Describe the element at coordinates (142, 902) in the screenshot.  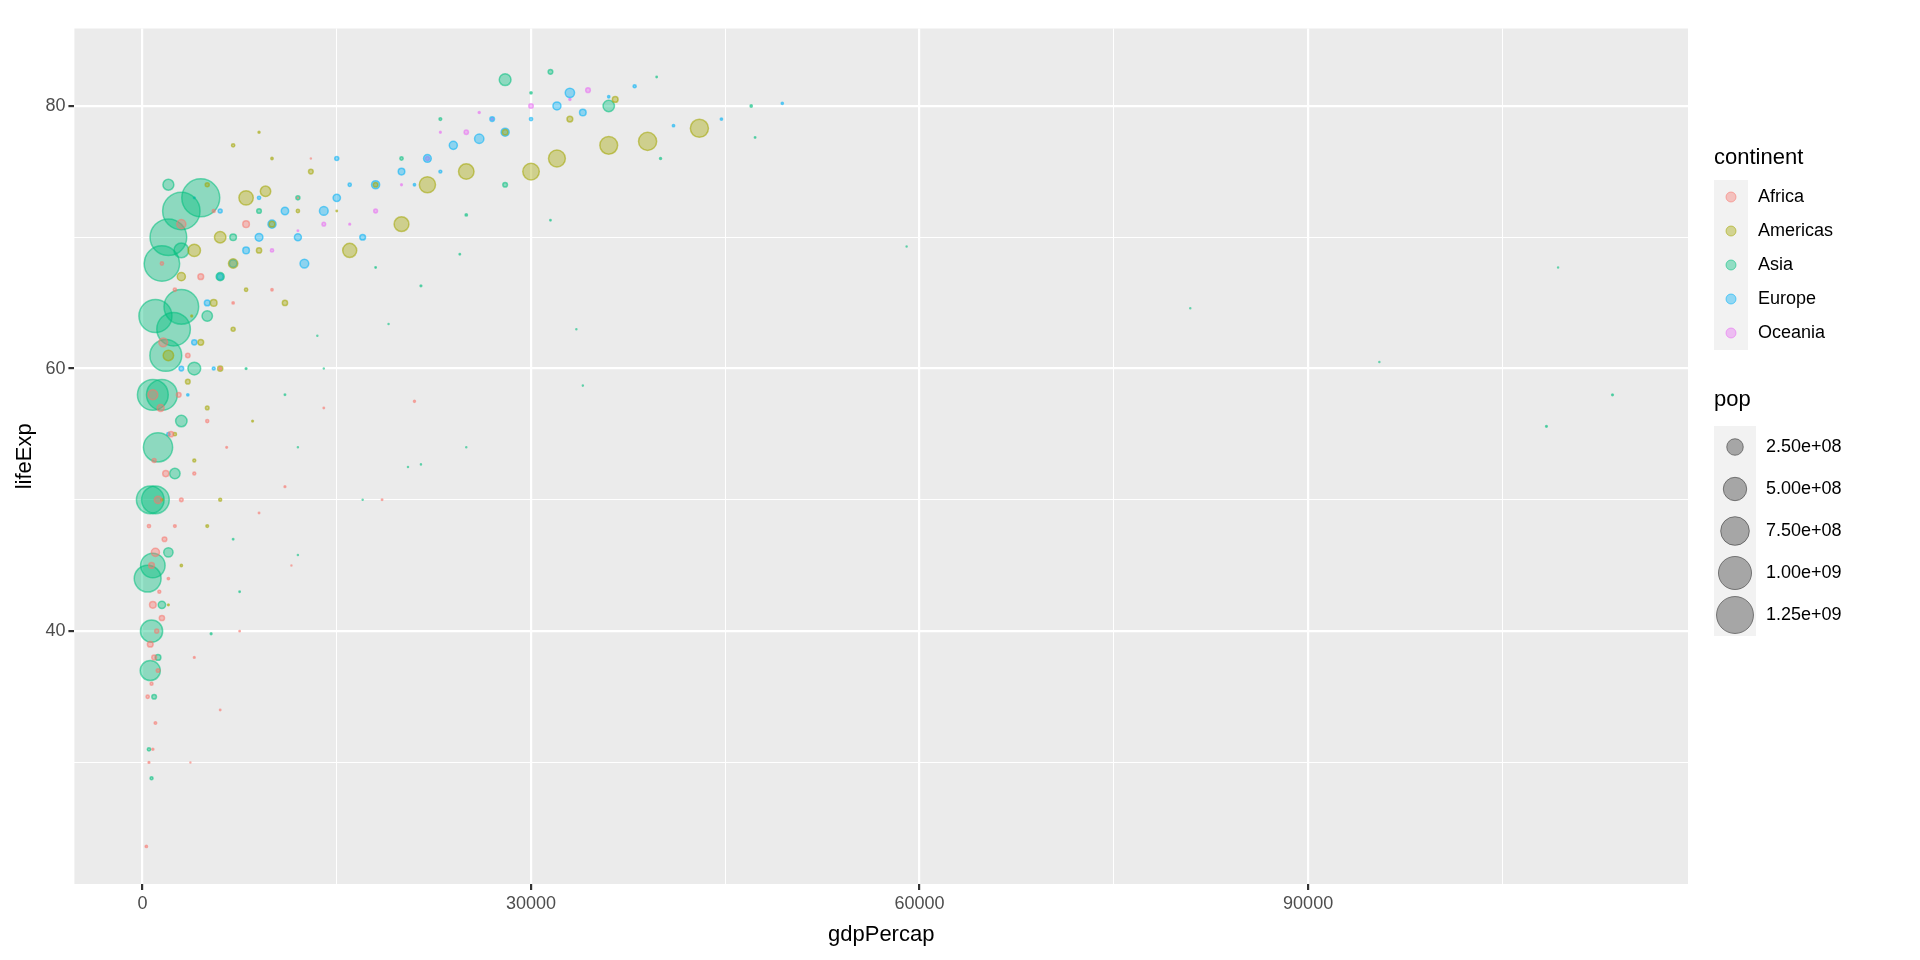
I see `x-tick-label: 0` at that location.